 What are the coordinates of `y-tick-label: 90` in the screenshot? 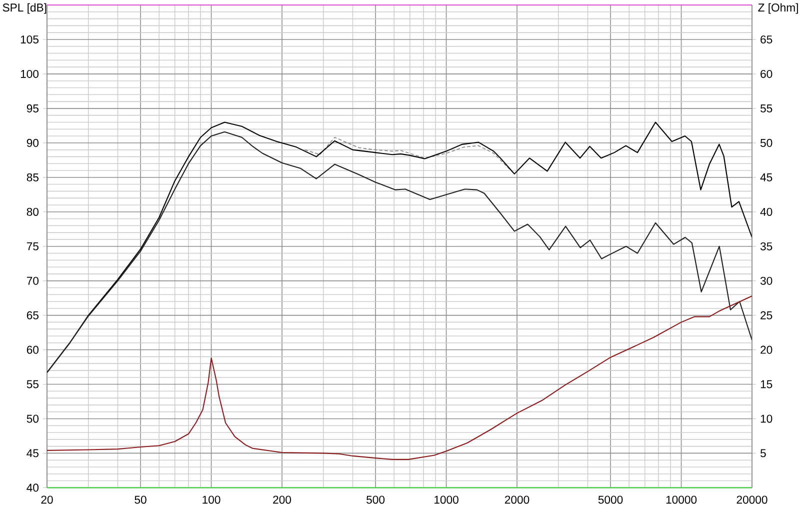 It's located at (32, 142).